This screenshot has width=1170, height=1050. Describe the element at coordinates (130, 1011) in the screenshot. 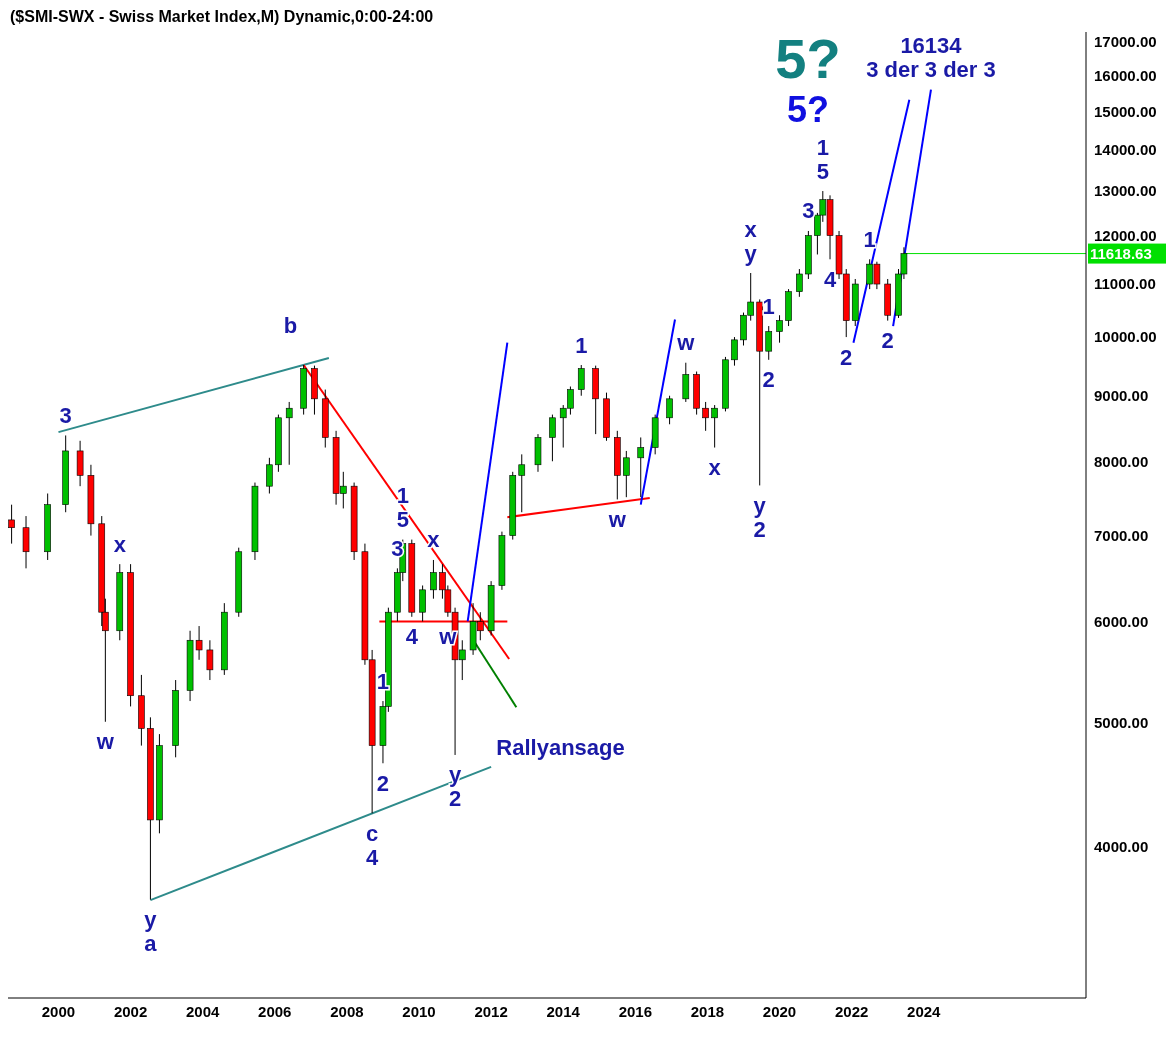

I see `x-tick-label: 2002` at that location.